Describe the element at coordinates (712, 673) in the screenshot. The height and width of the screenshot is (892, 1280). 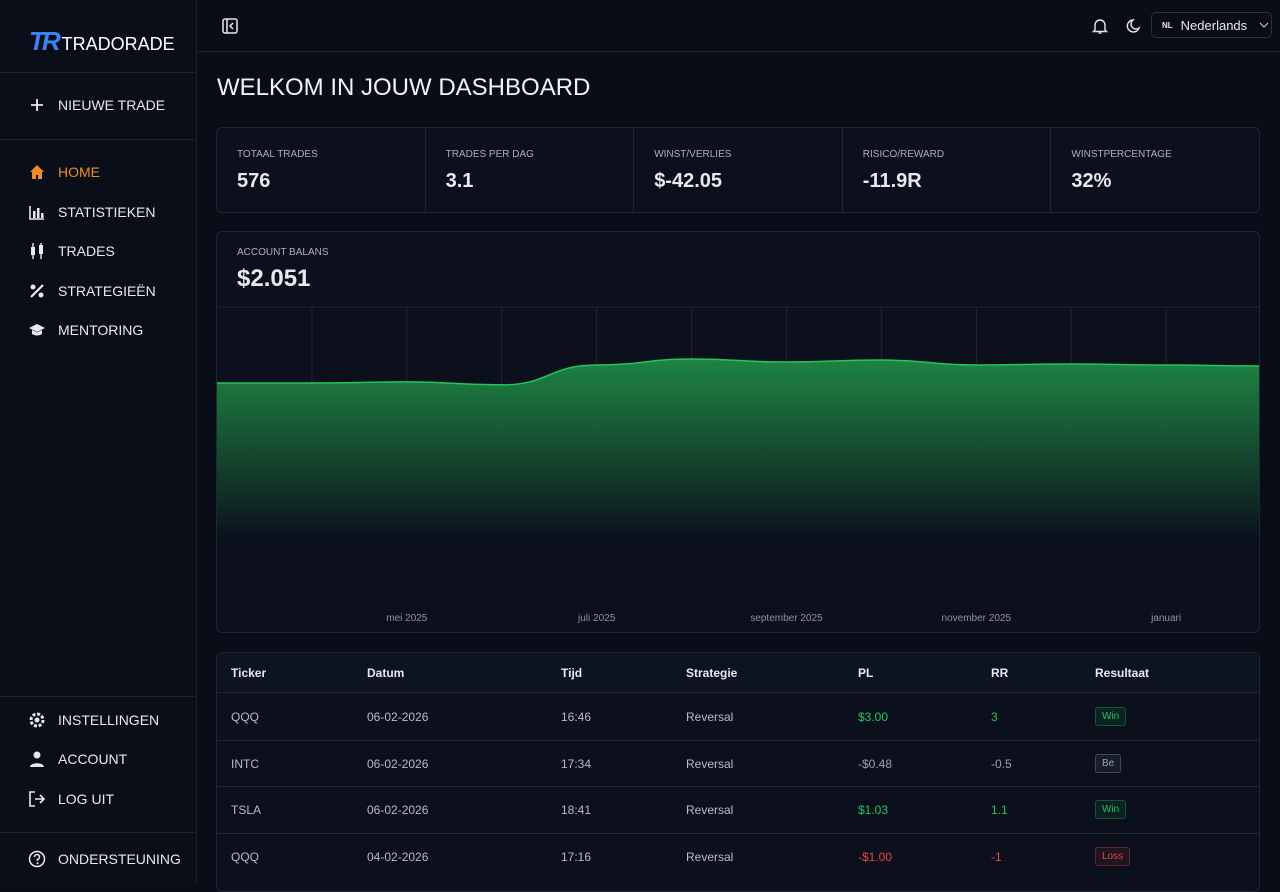
I see `column-header: Strategie` at that location.